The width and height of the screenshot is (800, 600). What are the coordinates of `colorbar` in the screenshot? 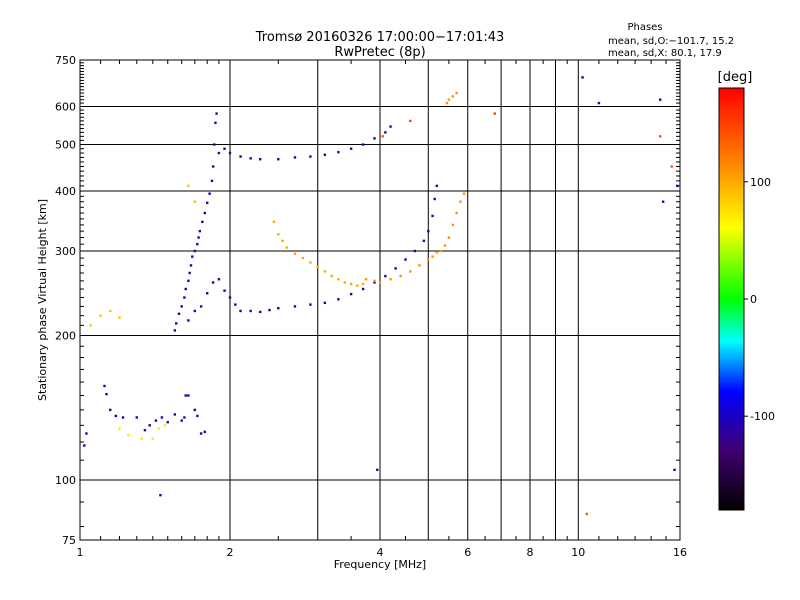 It's located at (731, 299).